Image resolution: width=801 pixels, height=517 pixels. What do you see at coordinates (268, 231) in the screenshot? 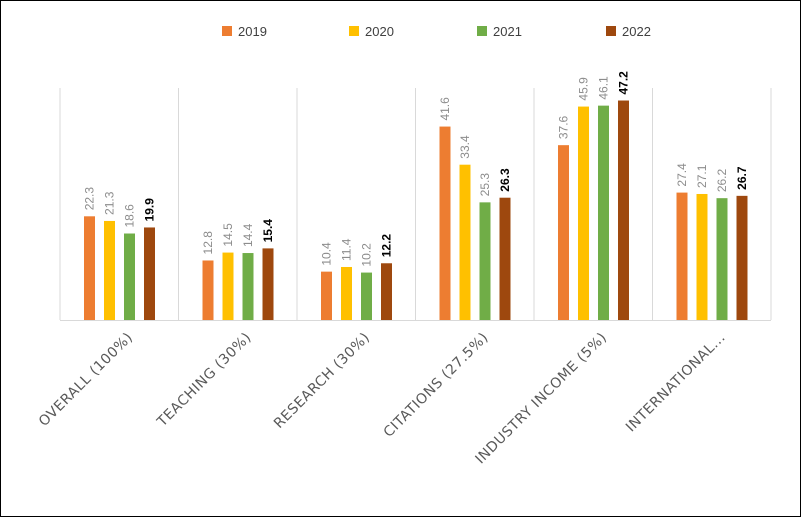
I see `value-label: 15.4` at bounding box center [268, 231].